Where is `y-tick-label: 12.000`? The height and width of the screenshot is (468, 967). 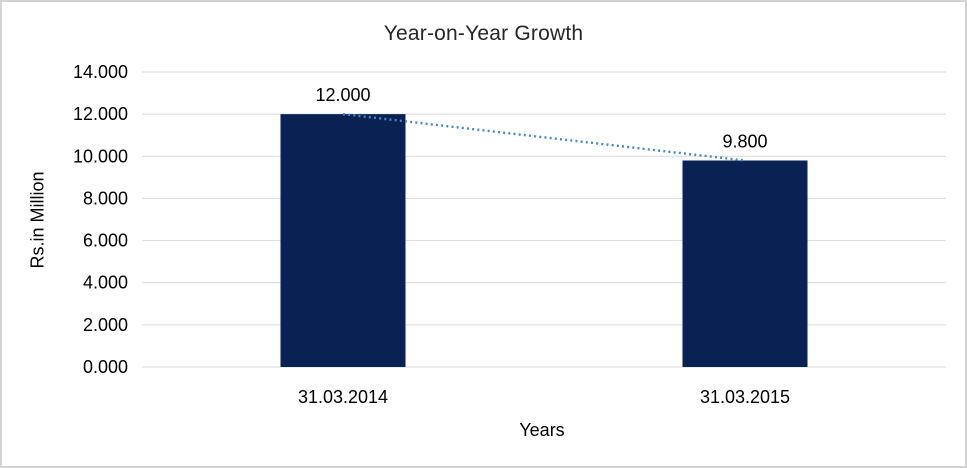 y-tick-label: 12.000 is located at coordinates (100, 114).